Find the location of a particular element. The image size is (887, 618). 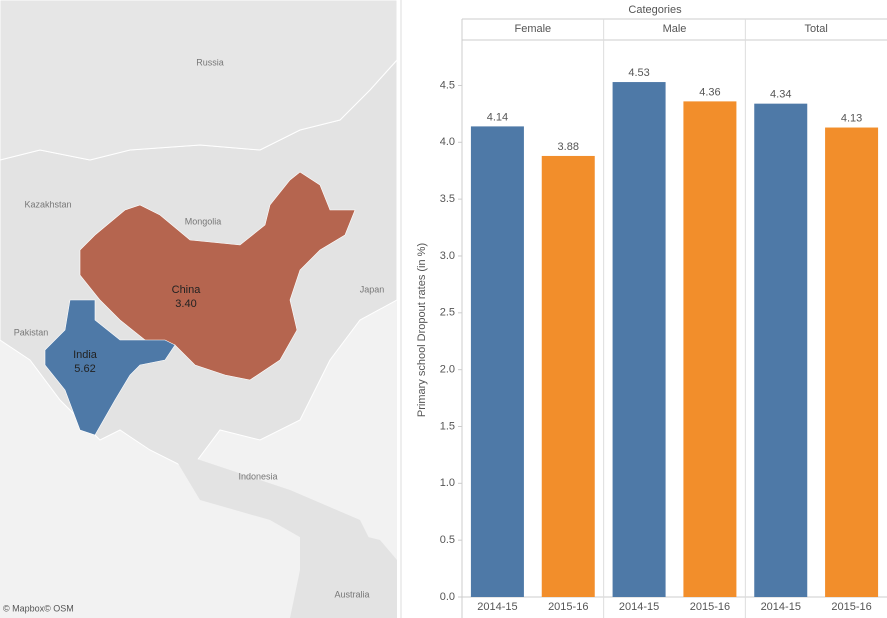

place-label: Indonesia is located at coordinates (257, 476).